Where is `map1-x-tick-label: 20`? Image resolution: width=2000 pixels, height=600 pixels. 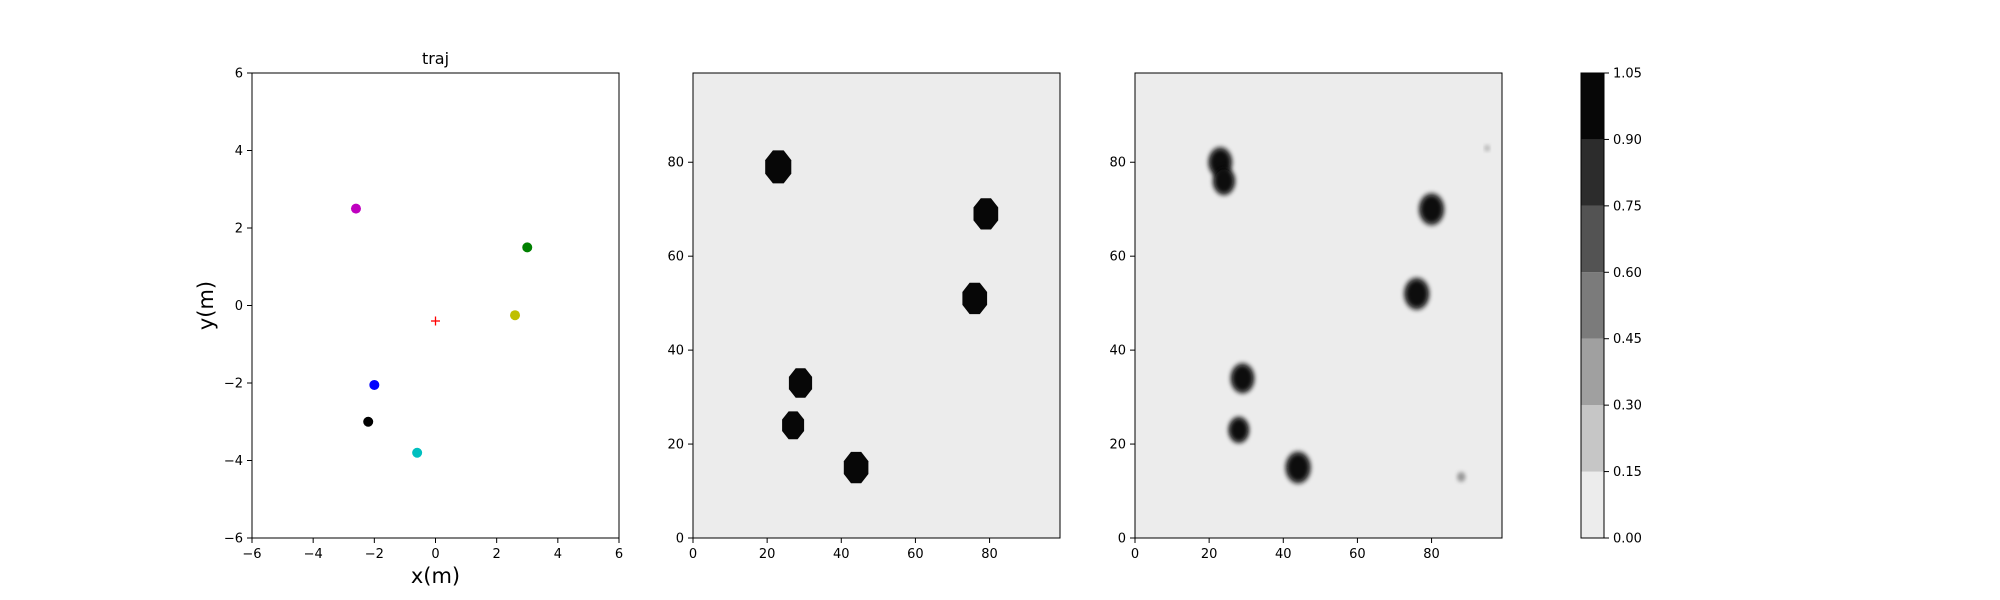 map1-x-tick-label: 20 is located at coordinates (767, 554).